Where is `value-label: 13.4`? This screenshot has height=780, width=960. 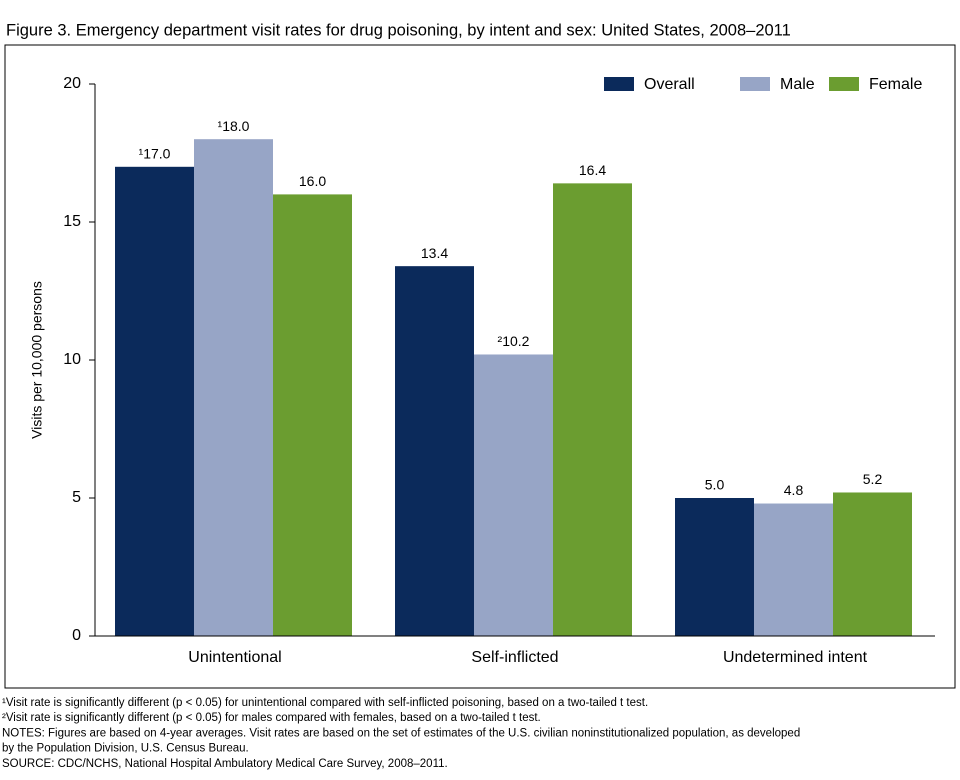
value-label: 13.4 is located at coordinates (434, 253).